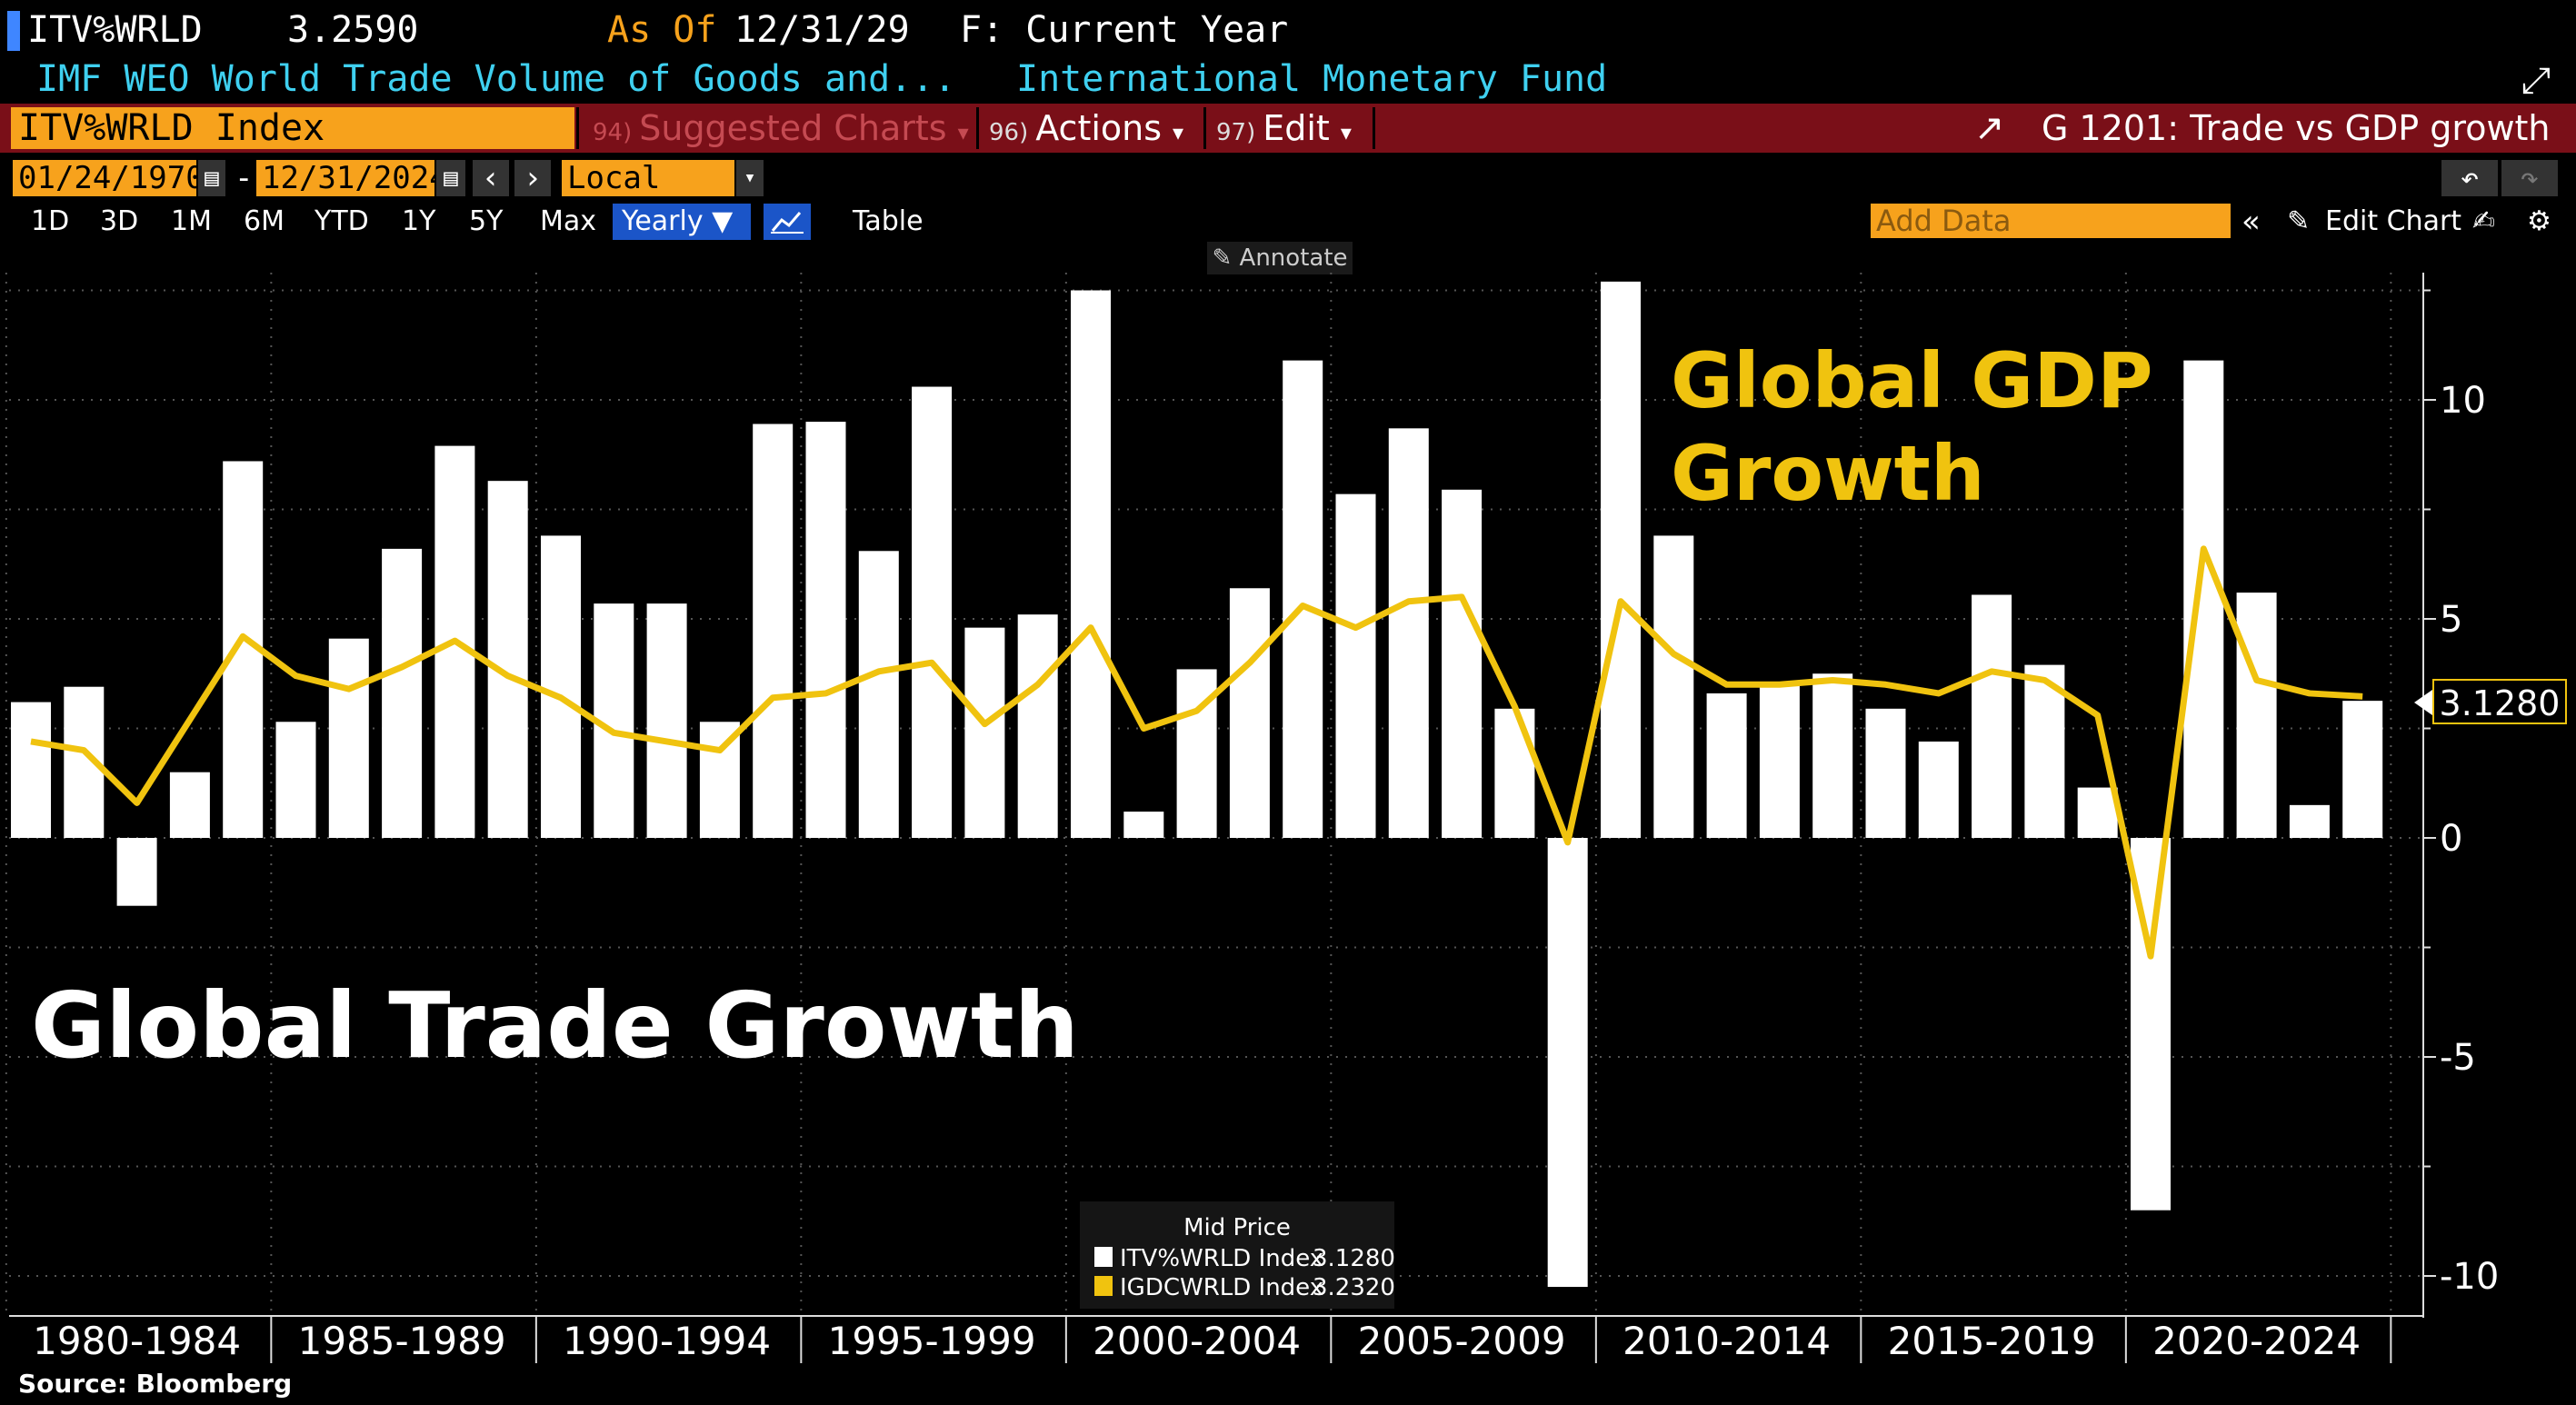 The height and width of the screenshot is (1405, 2576). Describe the element at coordinates (353, 30) in the screenshot. I see `header-value: 3.2590` at that location.